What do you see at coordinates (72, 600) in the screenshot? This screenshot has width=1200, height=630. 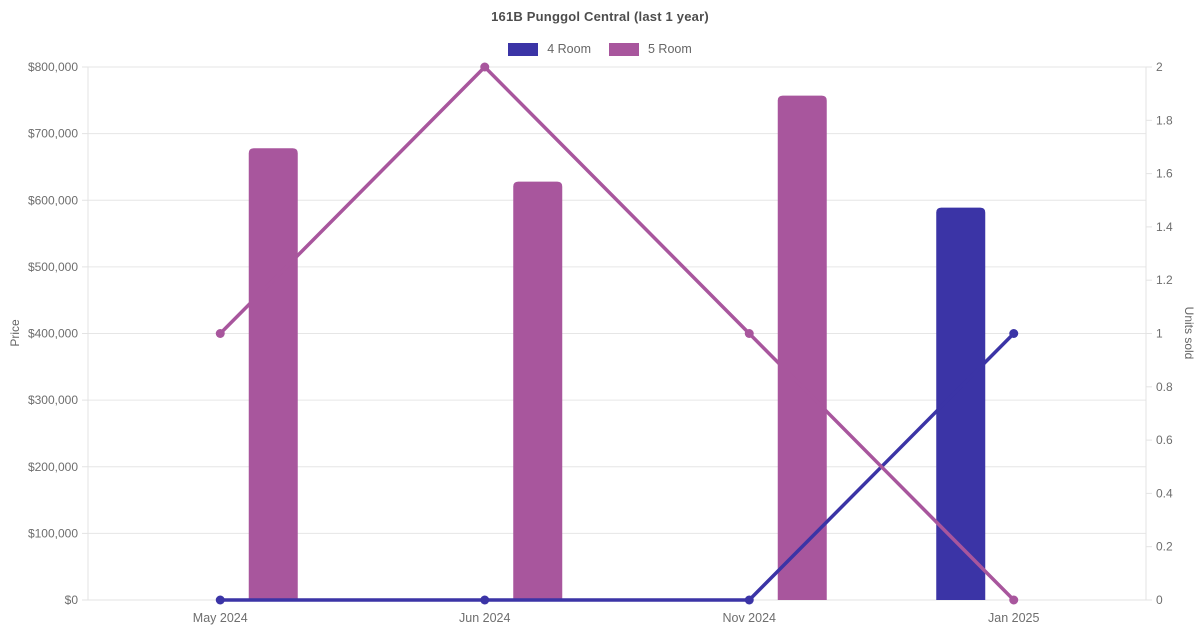 I see `left-axis-tick-label: $0` at bounding box center [72, 600].